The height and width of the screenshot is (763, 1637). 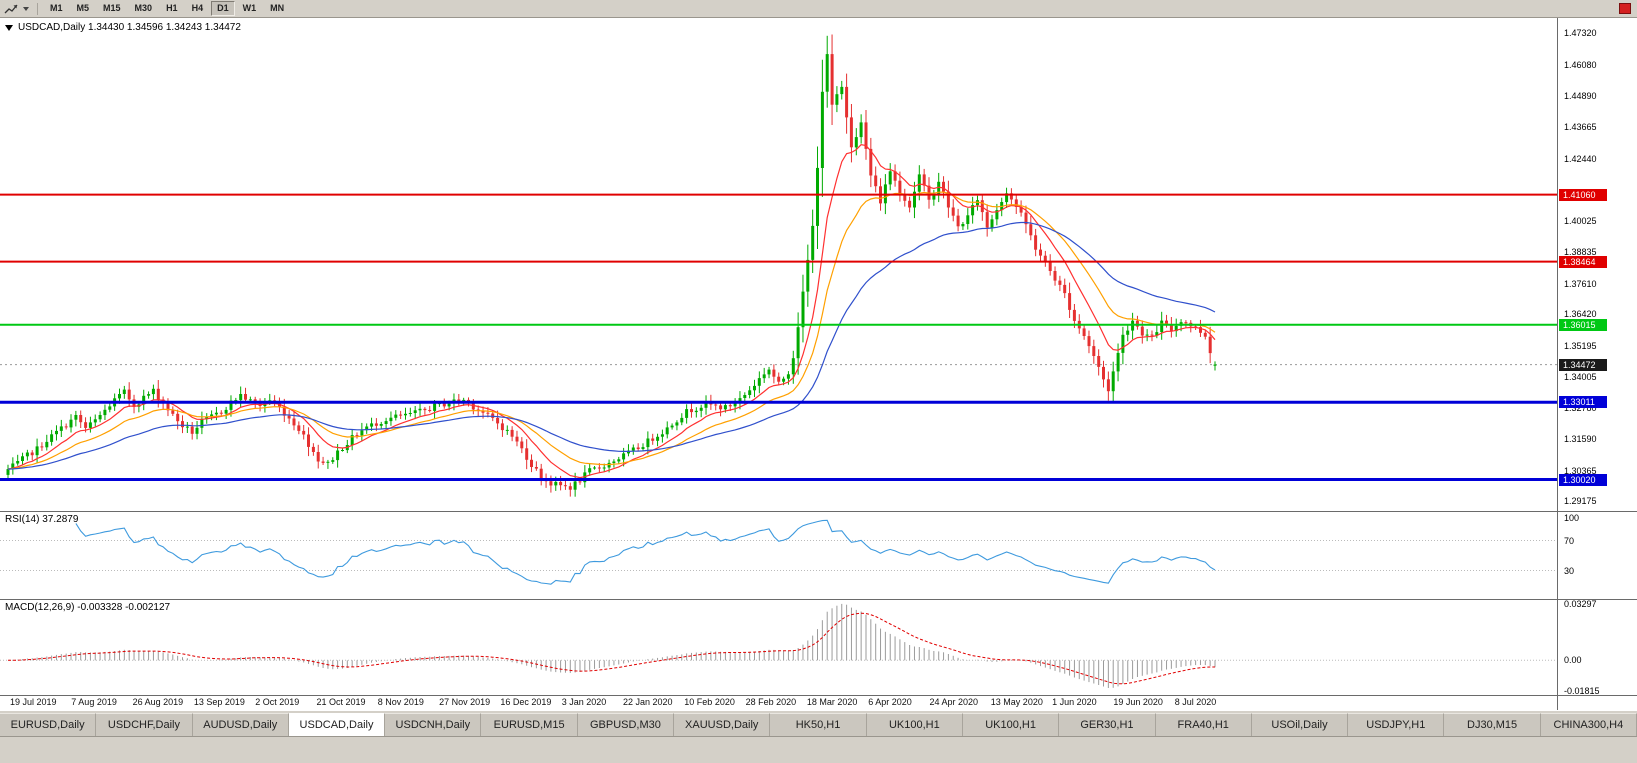 I want to click on timeframe-button-m1: M1, so click(x=56, y=8).